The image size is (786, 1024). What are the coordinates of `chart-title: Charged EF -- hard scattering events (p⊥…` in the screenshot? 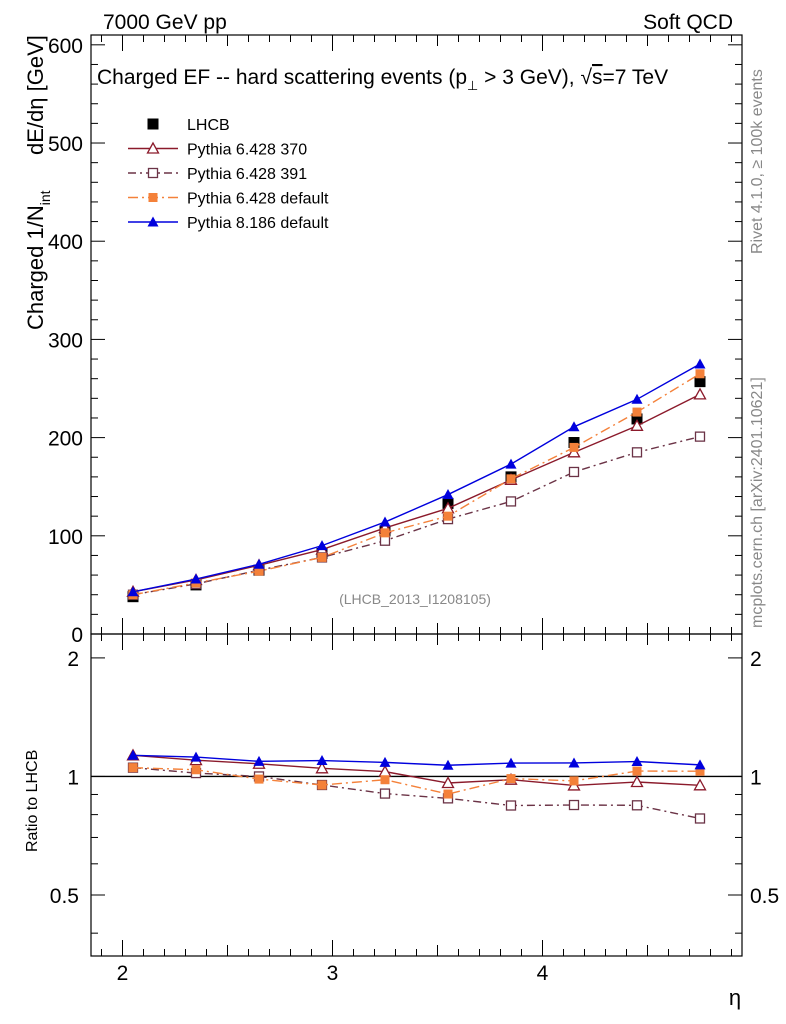 It's located at (382, 79).